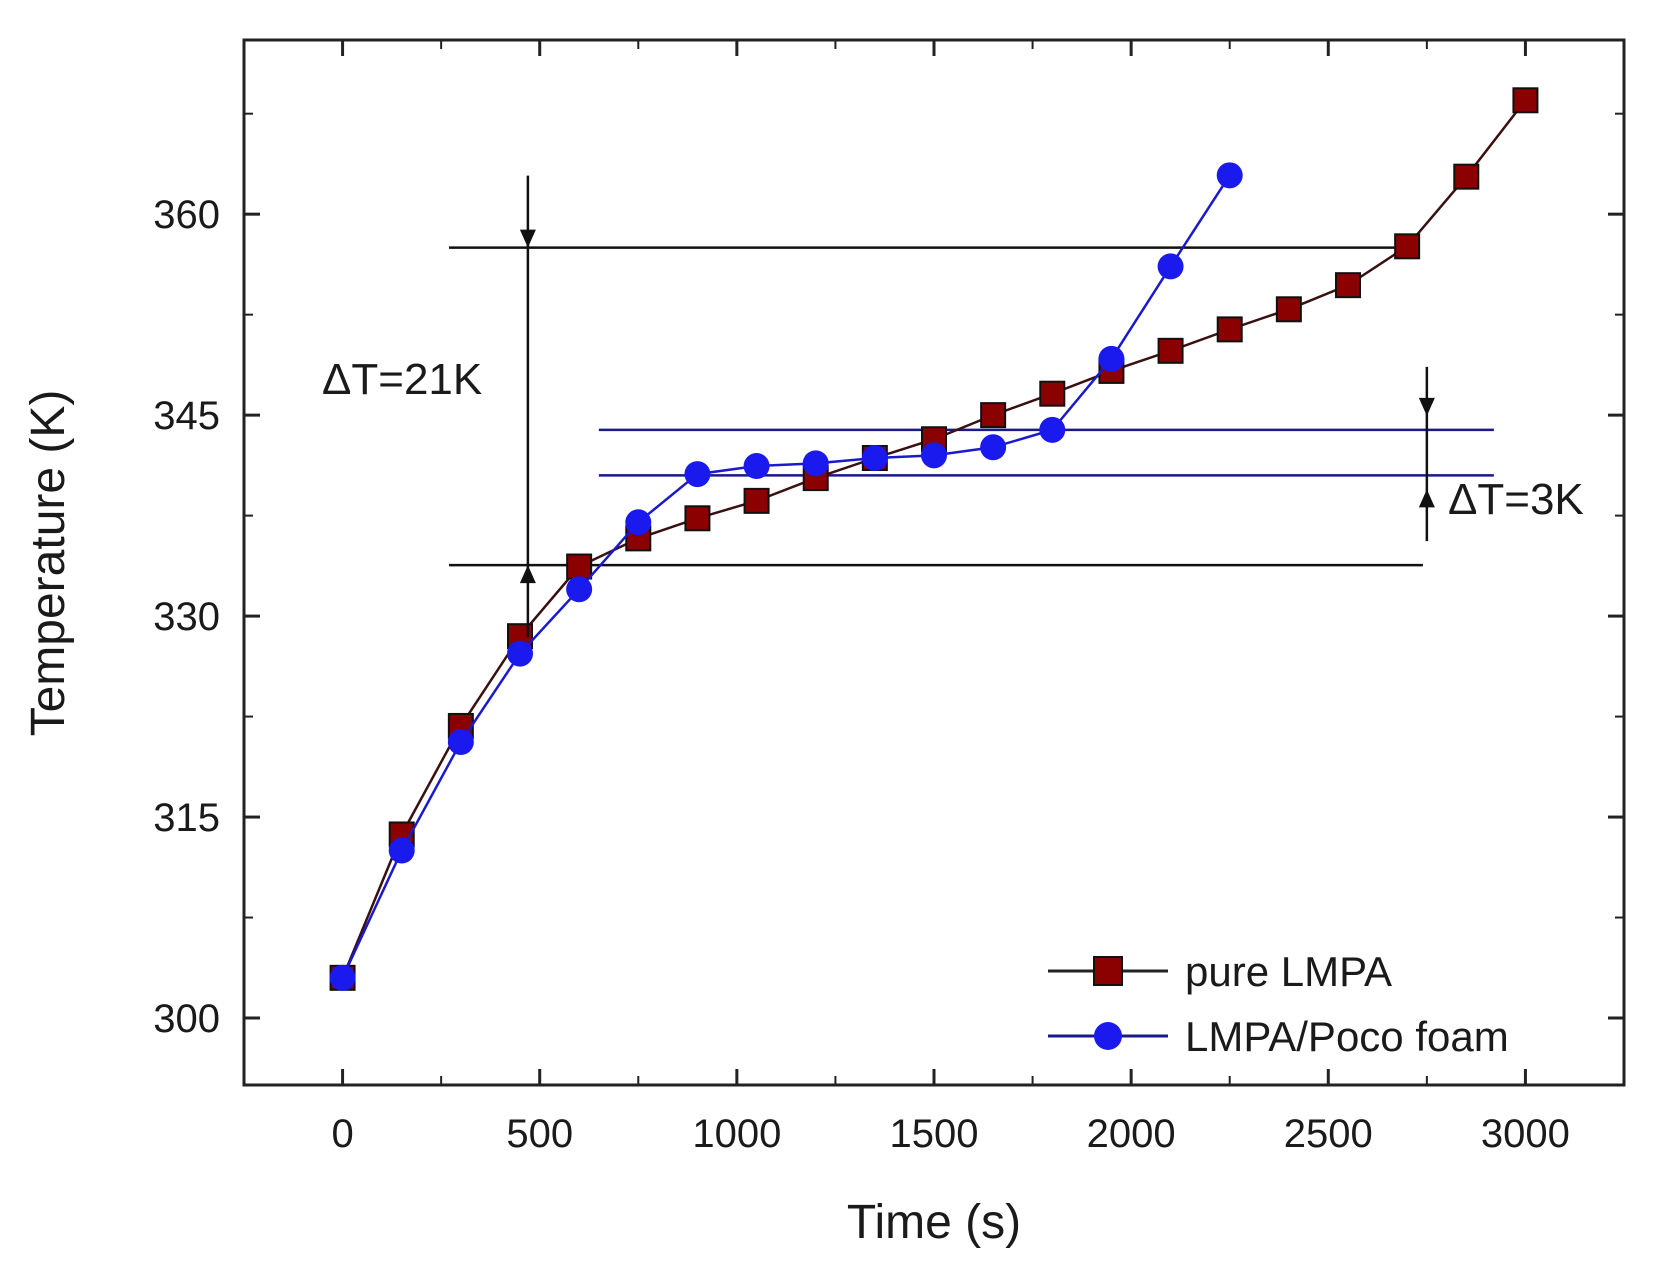 The width and height of the screenshot is (1659, 1270). Describe the element at coordinates (1108, 1036) in the screenshot. I see `legend-marker-lmpa-poco-foam` at that location.